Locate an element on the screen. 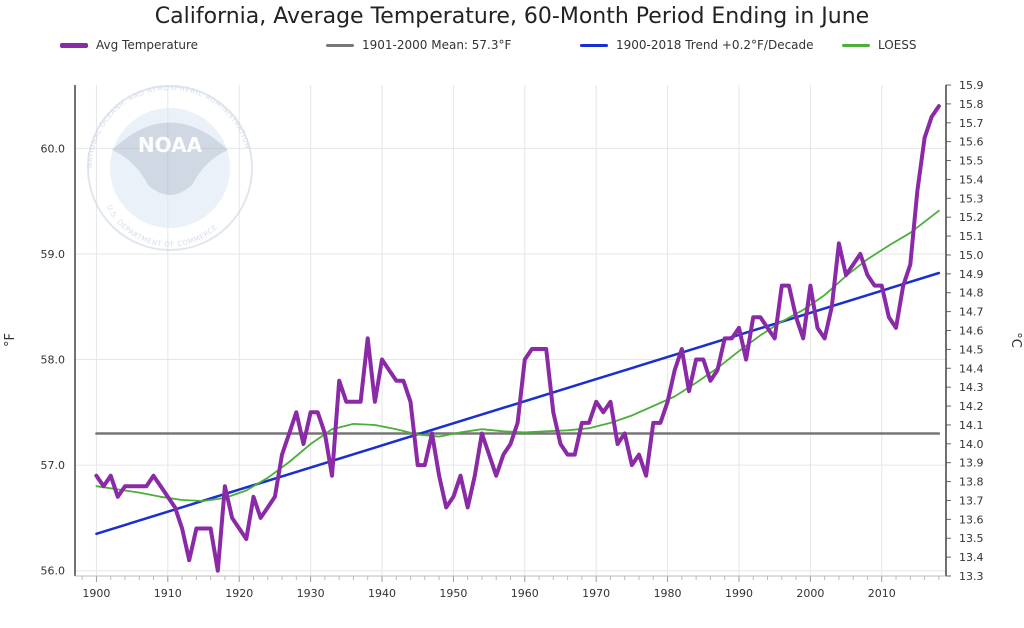 The height and width of the screenshot is (628, 1024). x-tick-label: 1930 is located at coordinates (311, 593).